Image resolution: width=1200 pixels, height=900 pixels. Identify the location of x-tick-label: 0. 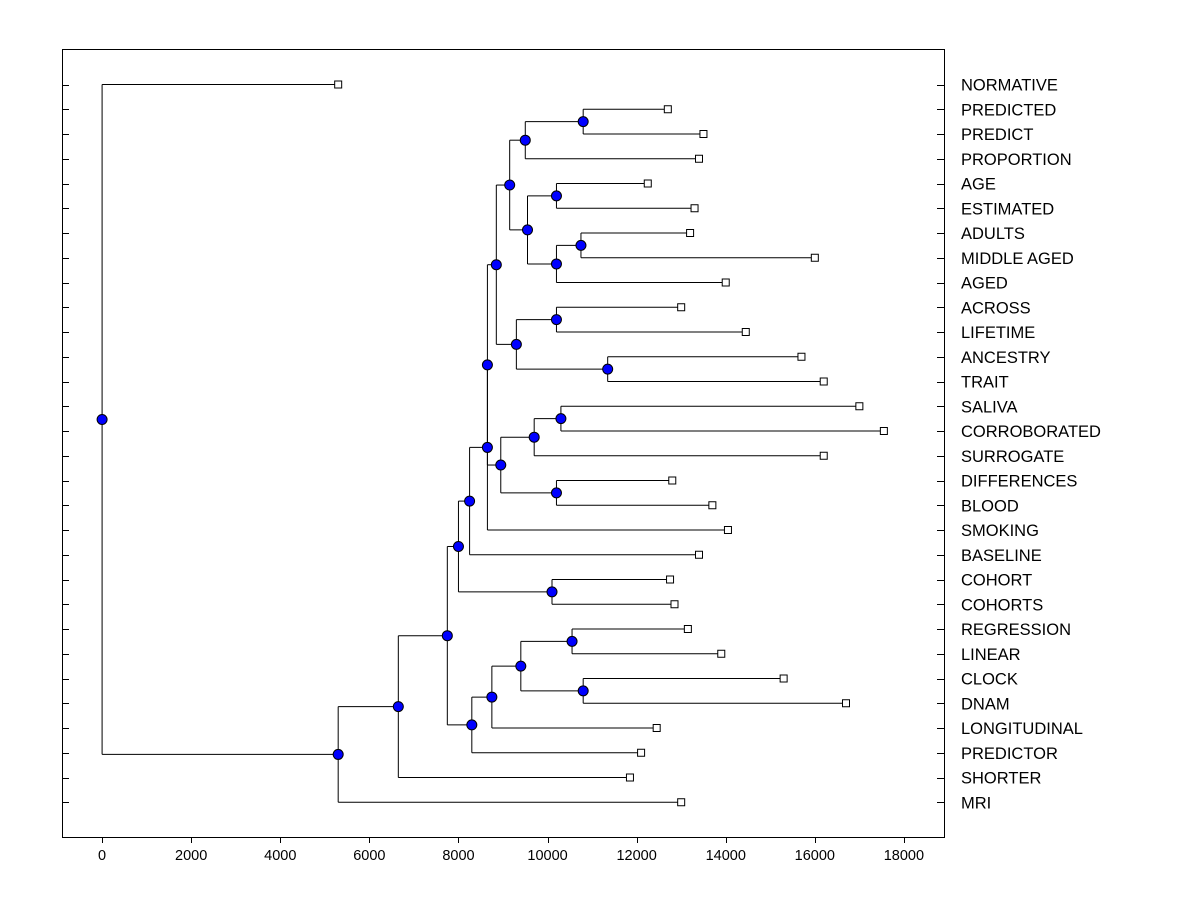
(102, 856).